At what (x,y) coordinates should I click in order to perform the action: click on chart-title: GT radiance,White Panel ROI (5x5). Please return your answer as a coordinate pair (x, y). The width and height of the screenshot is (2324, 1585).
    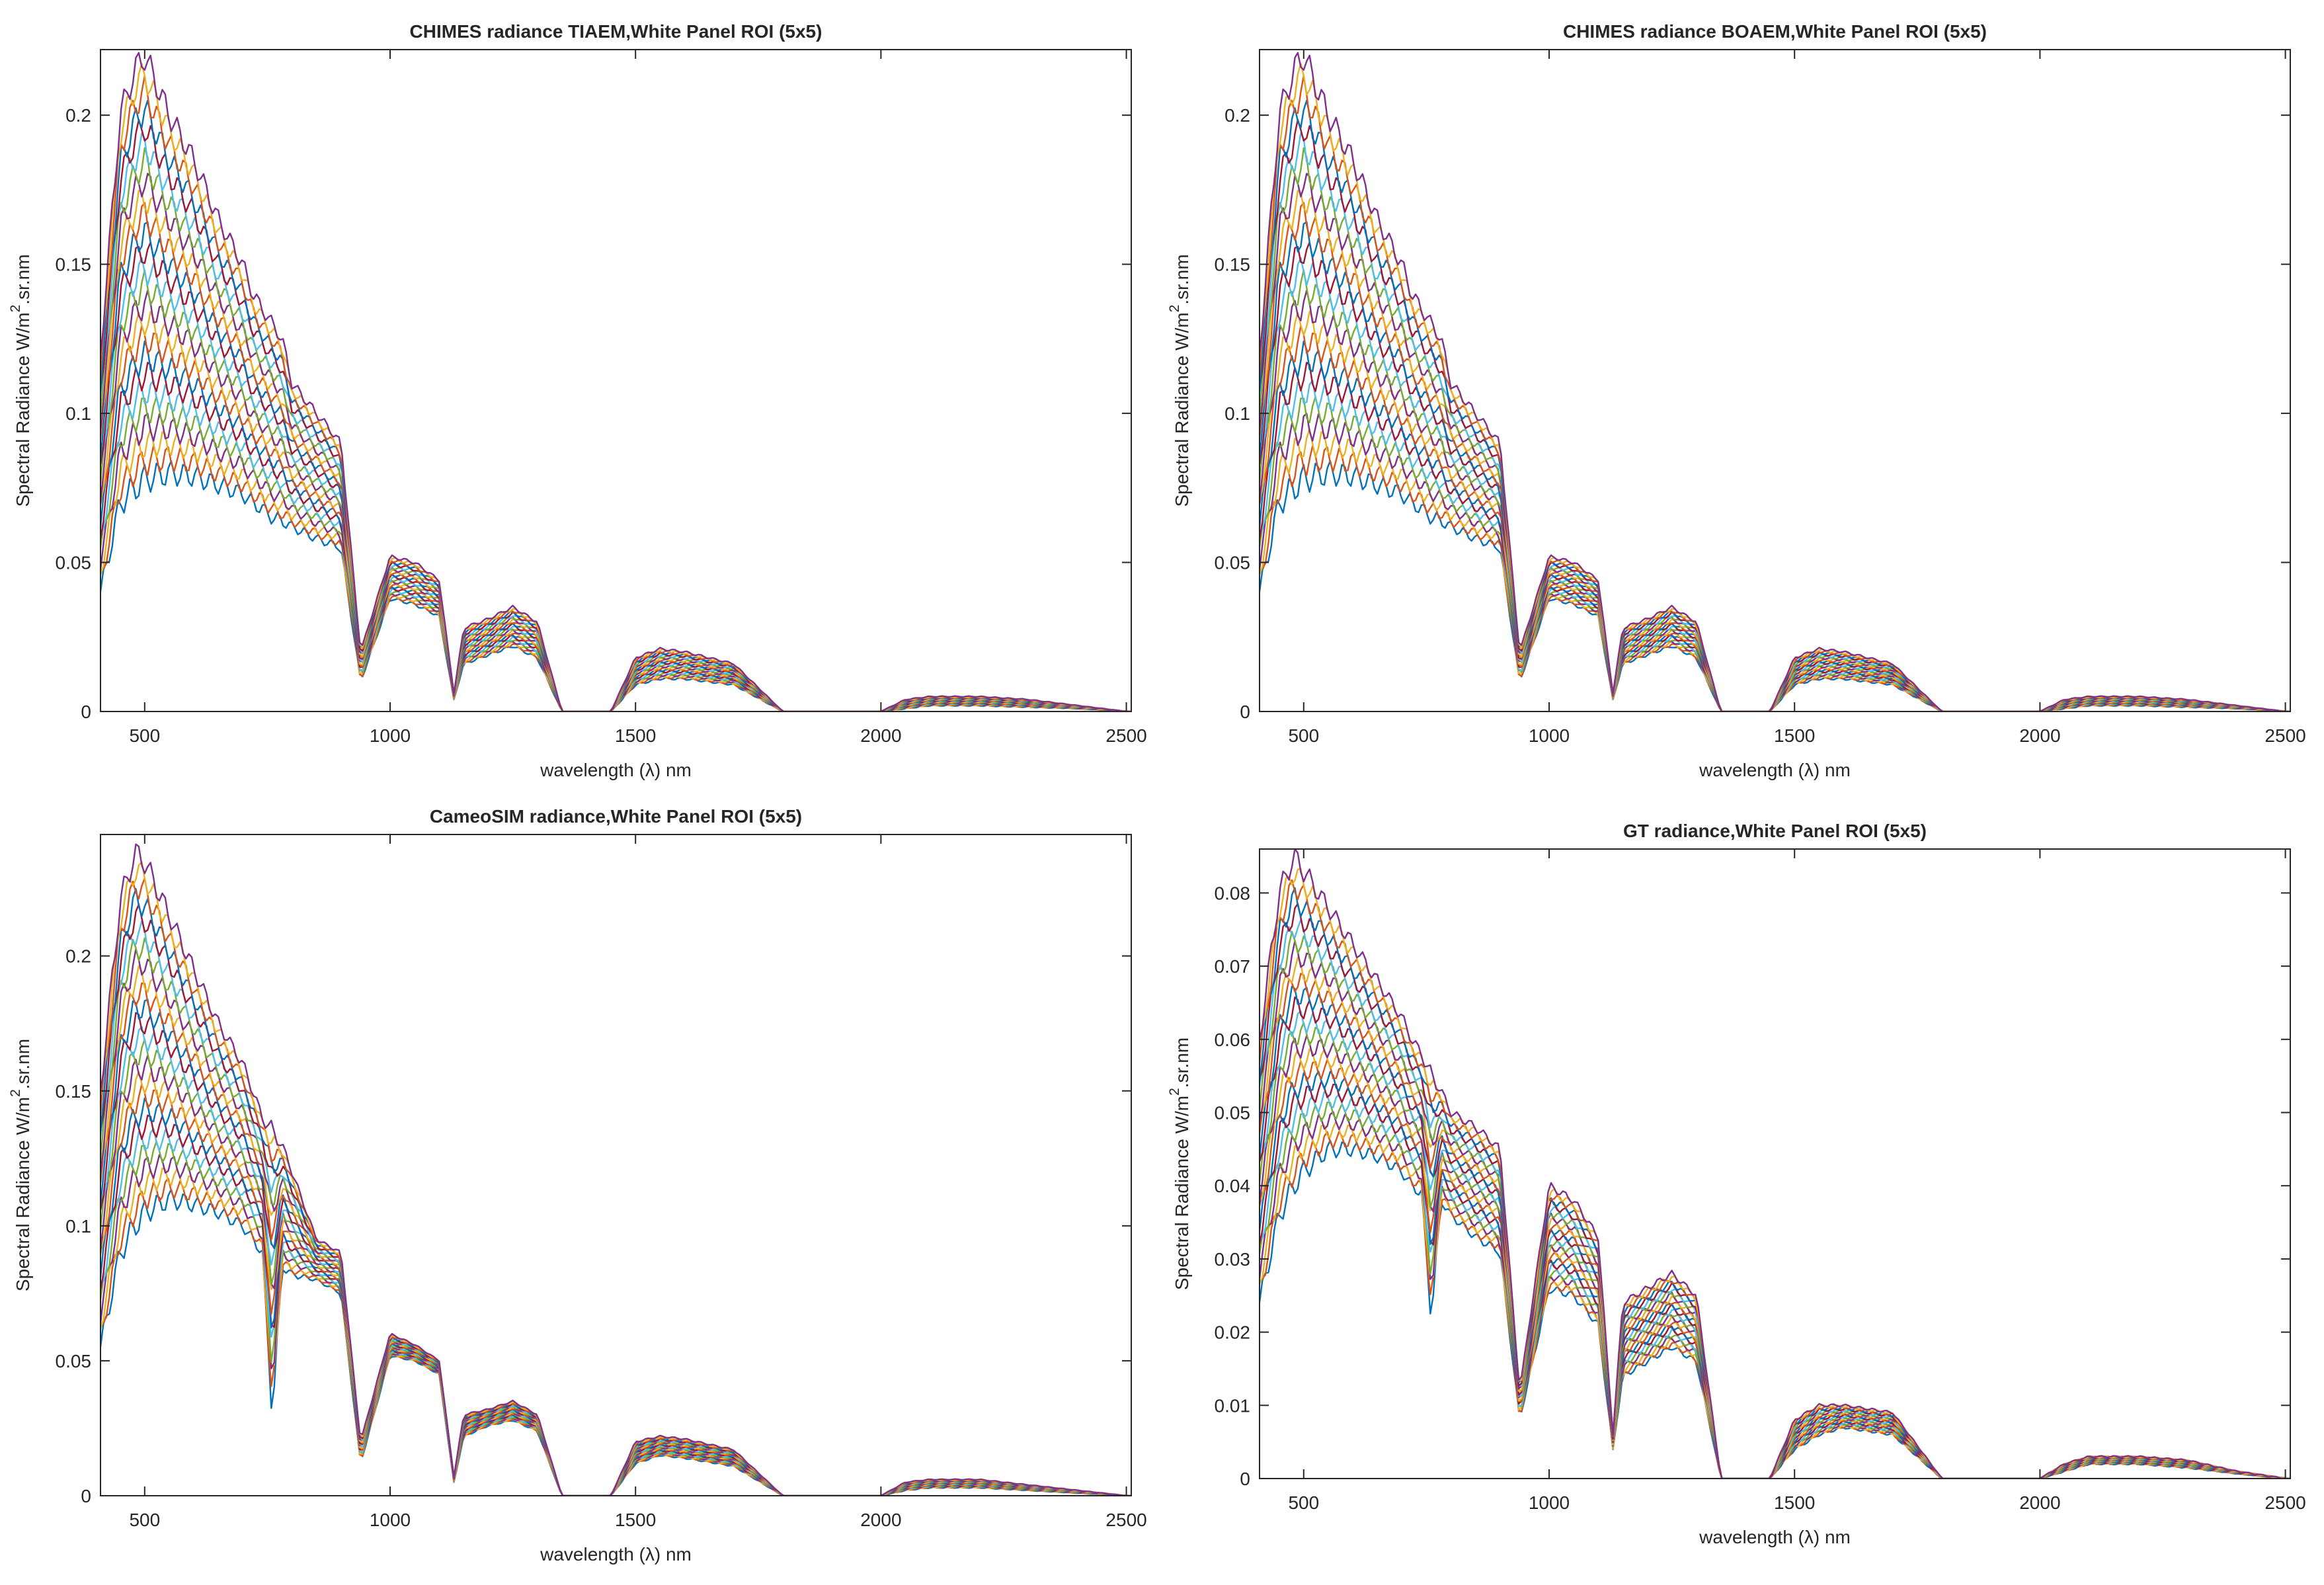
    Looking at the image, I should click on (1775, 831).